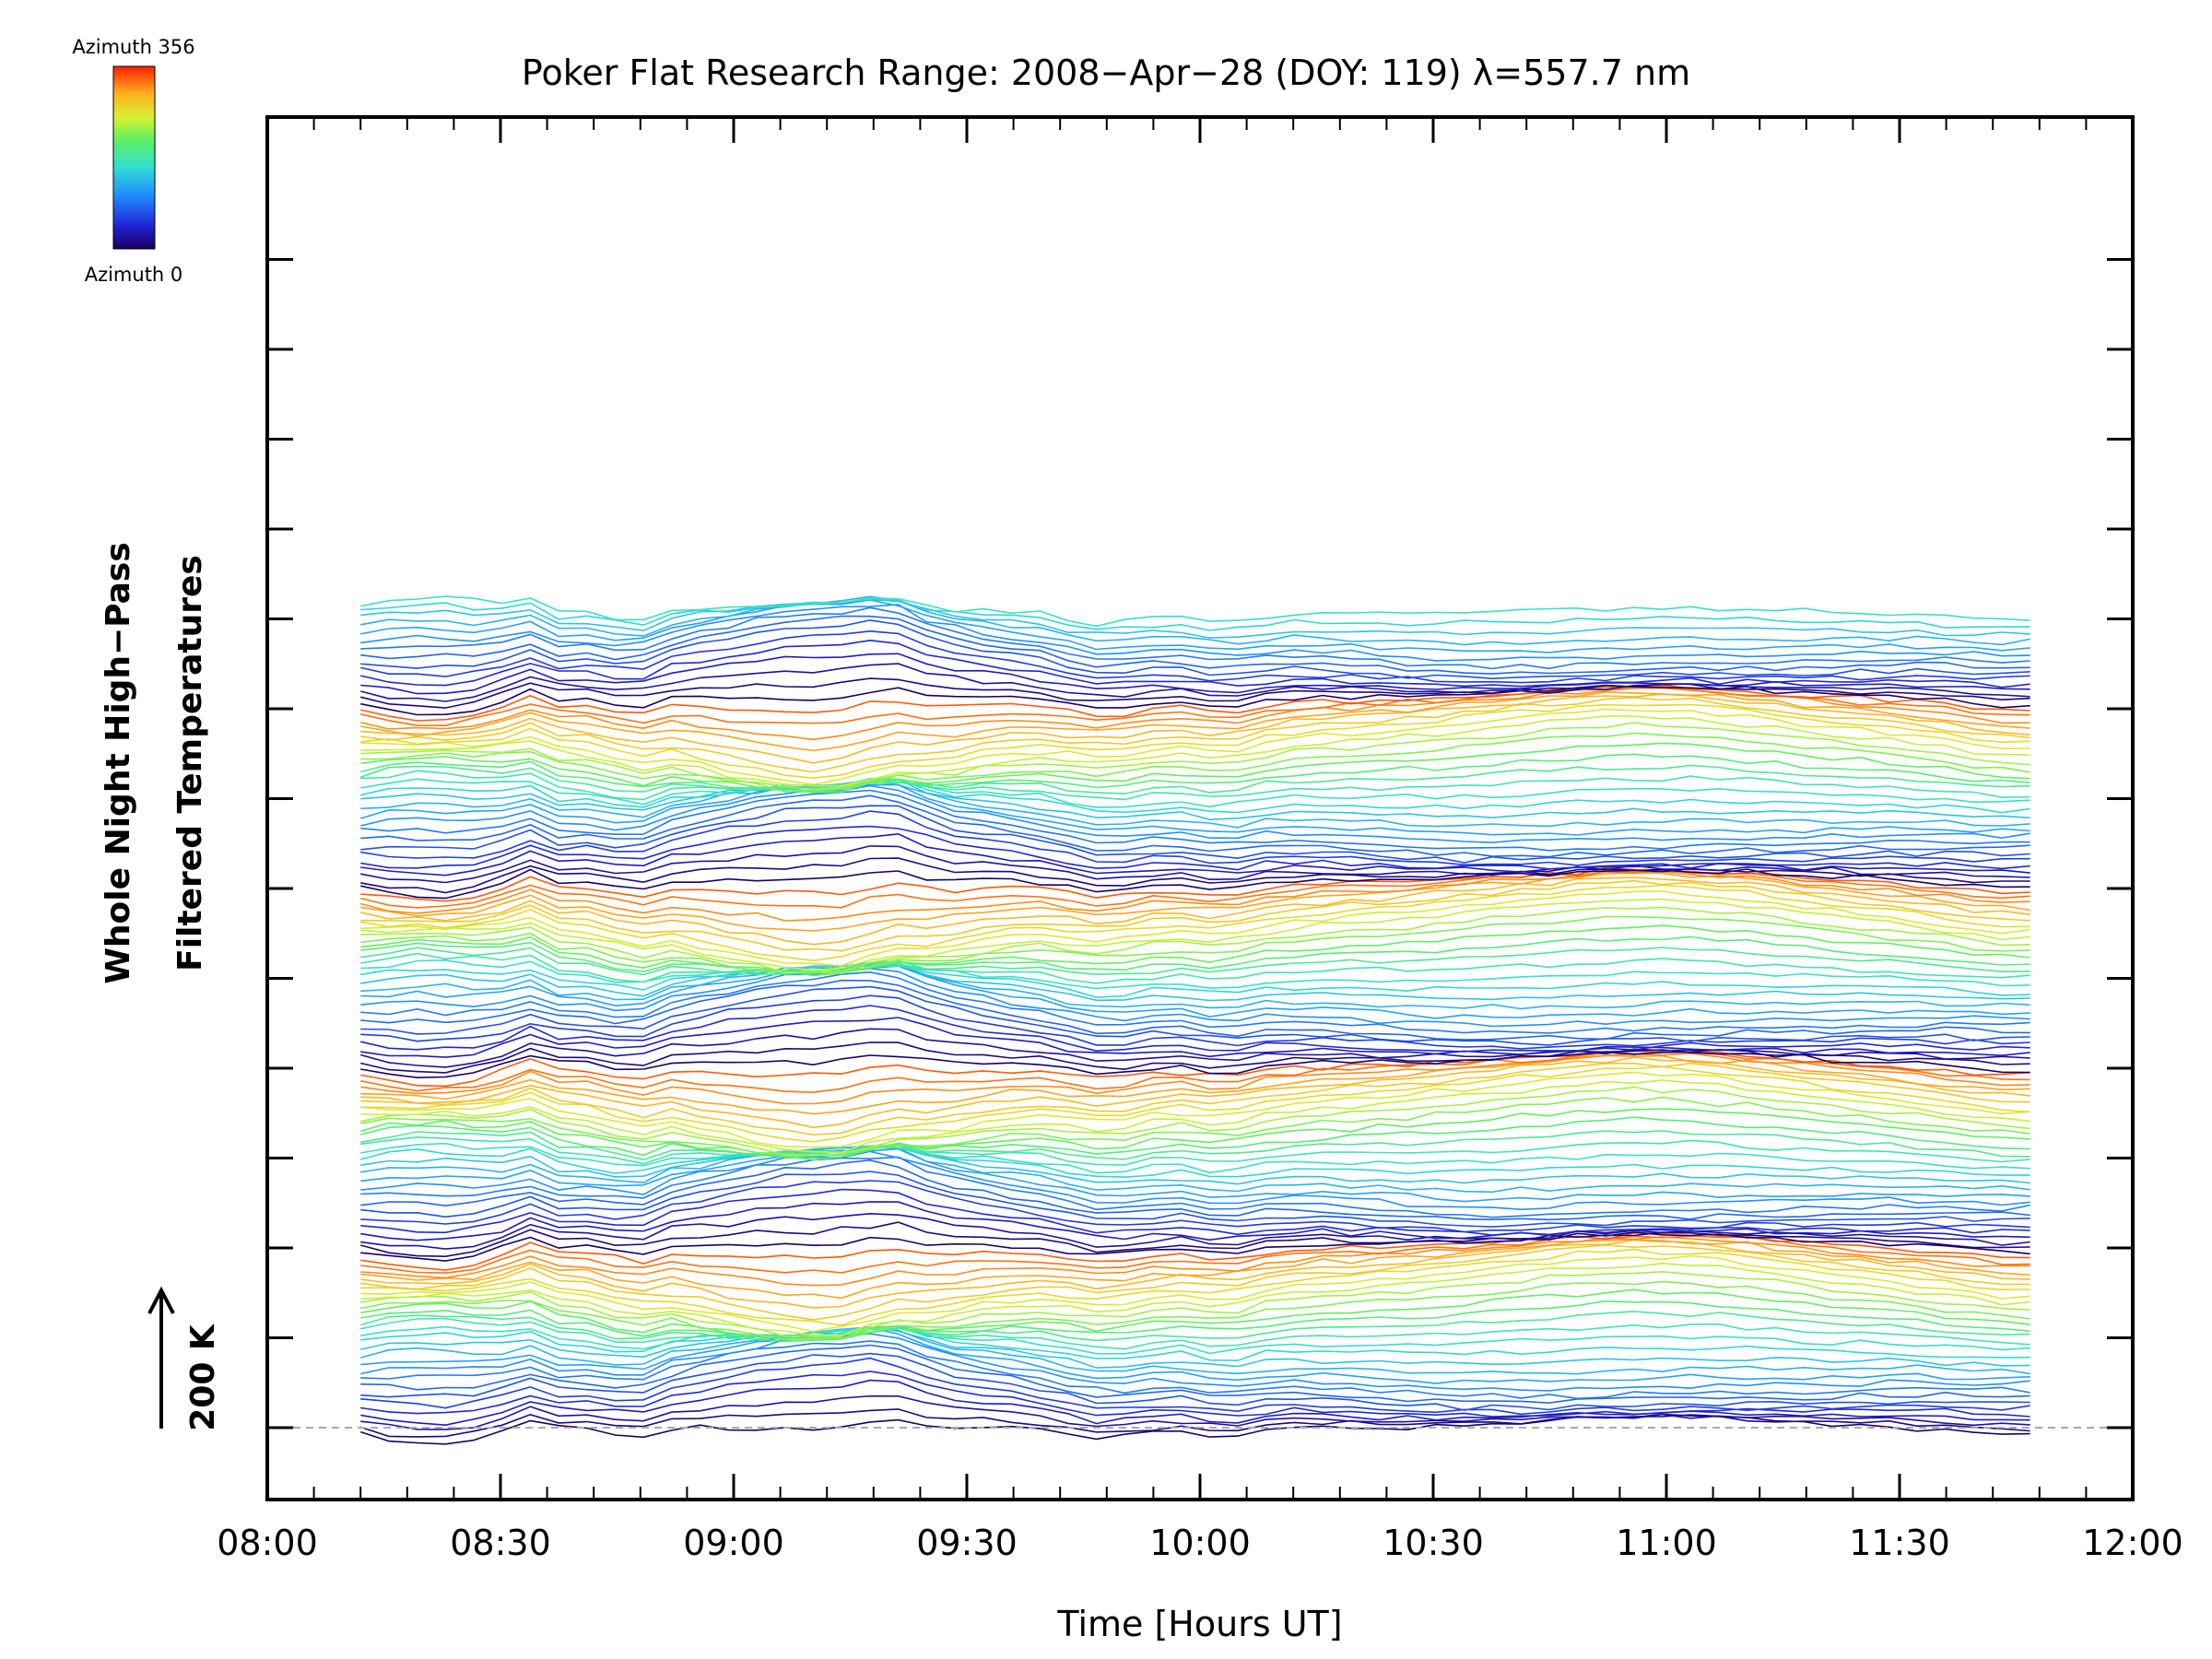 Image resolution: width=2212 pixels, height=1659 pixels. Describe the element at coordinates (134, 157) in the screenshot. I see `colorbar` at that location.